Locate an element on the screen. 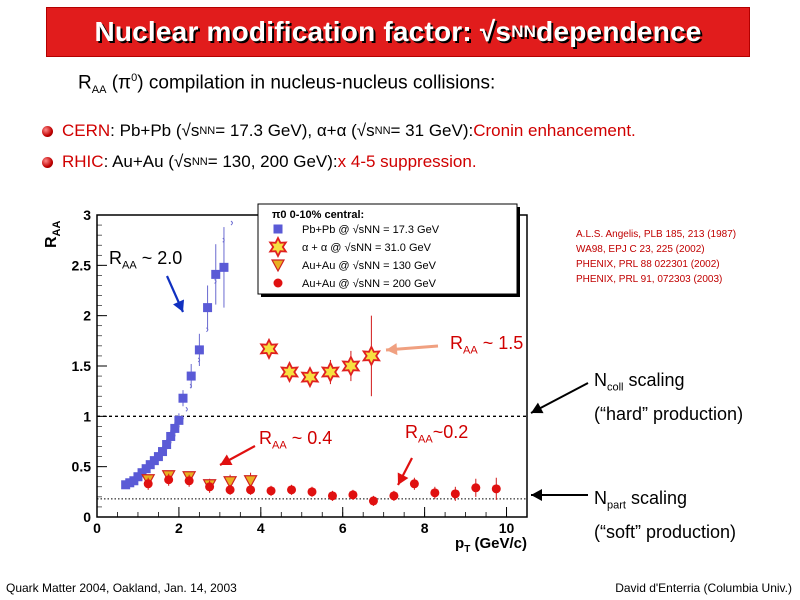  x-tick-label: 10 is located at coordinates (507, 528).